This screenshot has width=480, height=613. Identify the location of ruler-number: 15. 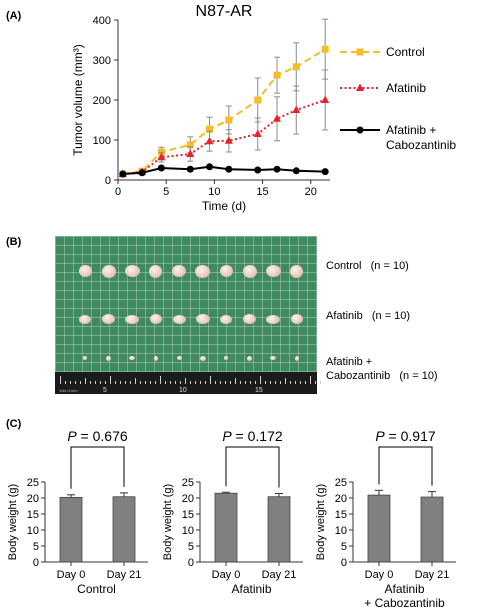
(259, 390).